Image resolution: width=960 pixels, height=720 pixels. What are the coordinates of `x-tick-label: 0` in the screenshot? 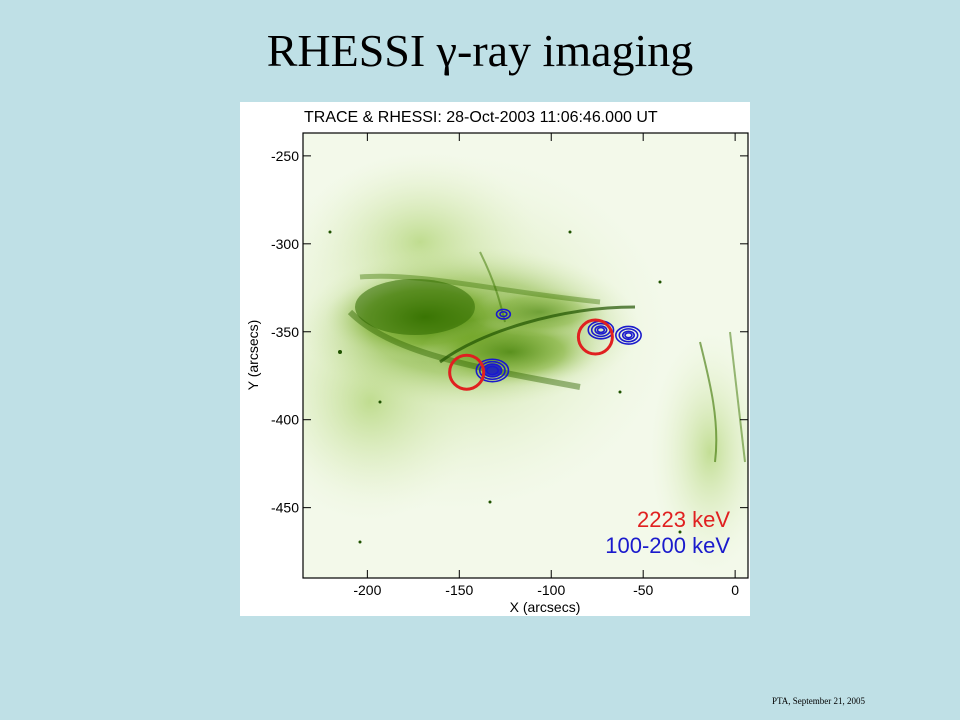 It's located at (735, 590).